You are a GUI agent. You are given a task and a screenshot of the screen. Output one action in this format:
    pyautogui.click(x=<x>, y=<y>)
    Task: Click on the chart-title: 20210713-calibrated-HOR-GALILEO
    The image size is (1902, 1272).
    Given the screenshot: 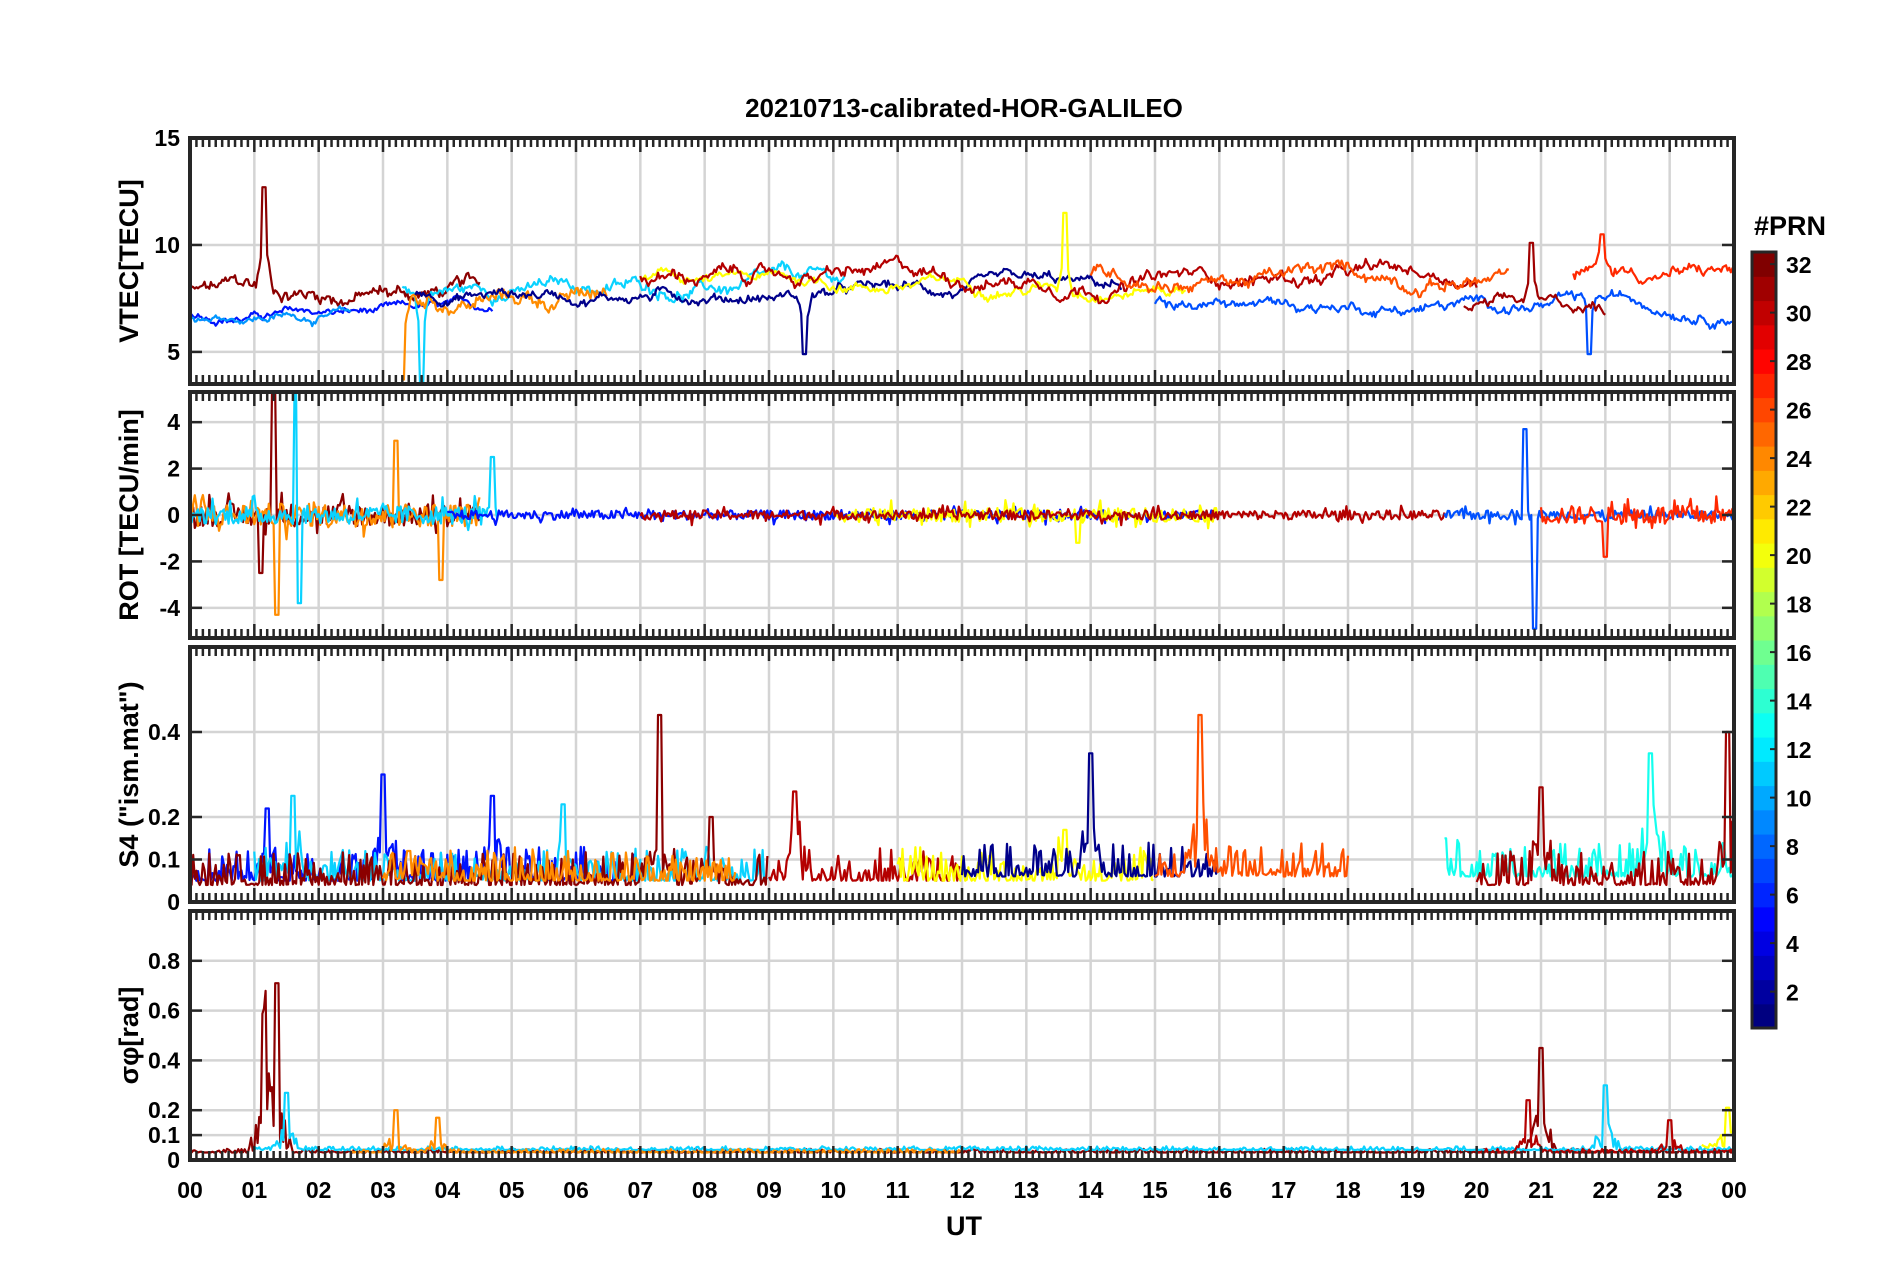 What is the action you would take?
    pyautogui.click(x=964, y=108)
    